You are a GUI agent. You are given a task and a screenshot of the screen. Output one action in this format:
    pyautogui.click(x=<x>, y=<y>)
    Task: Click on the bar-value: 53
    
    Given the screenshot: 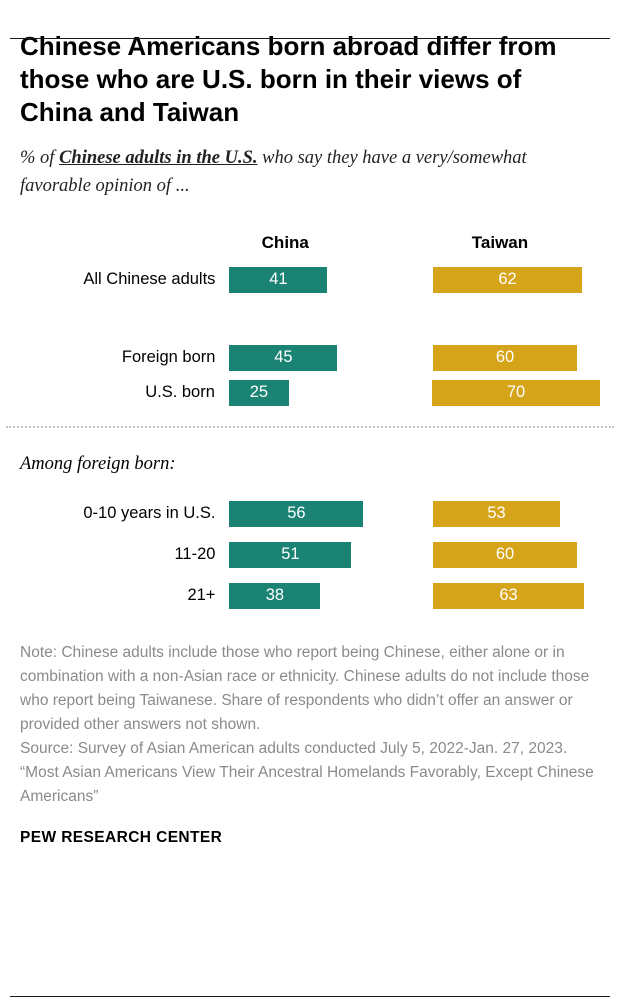 What is the action you would take?
    pyautogui.click(x=496, y=513)
    